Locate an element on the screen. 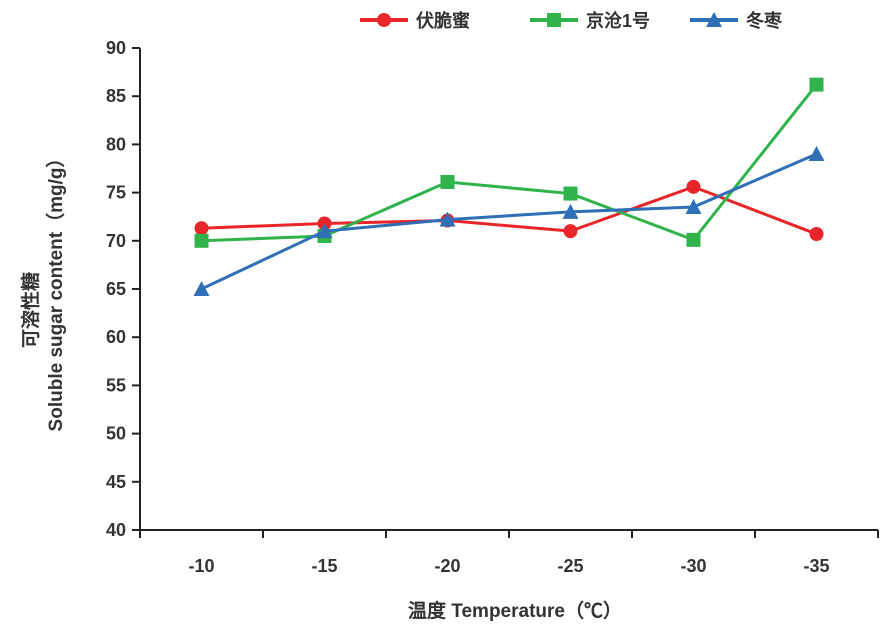 Image resolution: width=886 pixels, height=637 pixels. legend: 伏脆蜜 京沧1号 冬枣 is located at coordinates (571, 20).